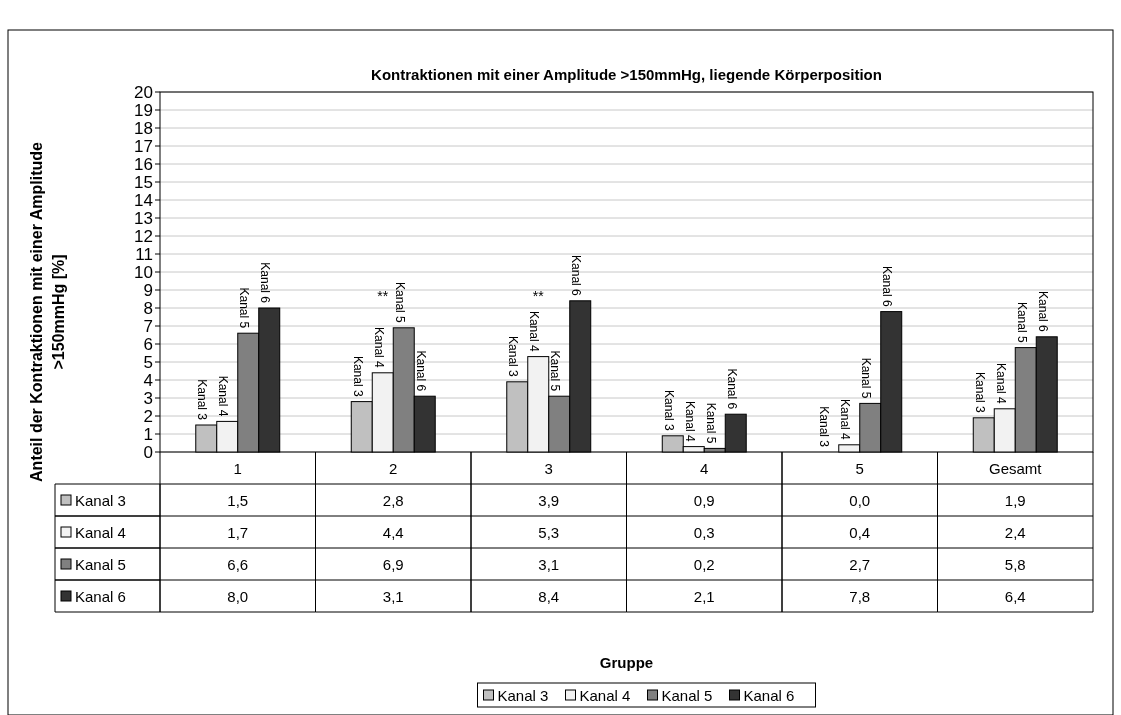 This screenshot has width=1121, height=715. I want to click on y-tick-label: 8, so click(148, 308).